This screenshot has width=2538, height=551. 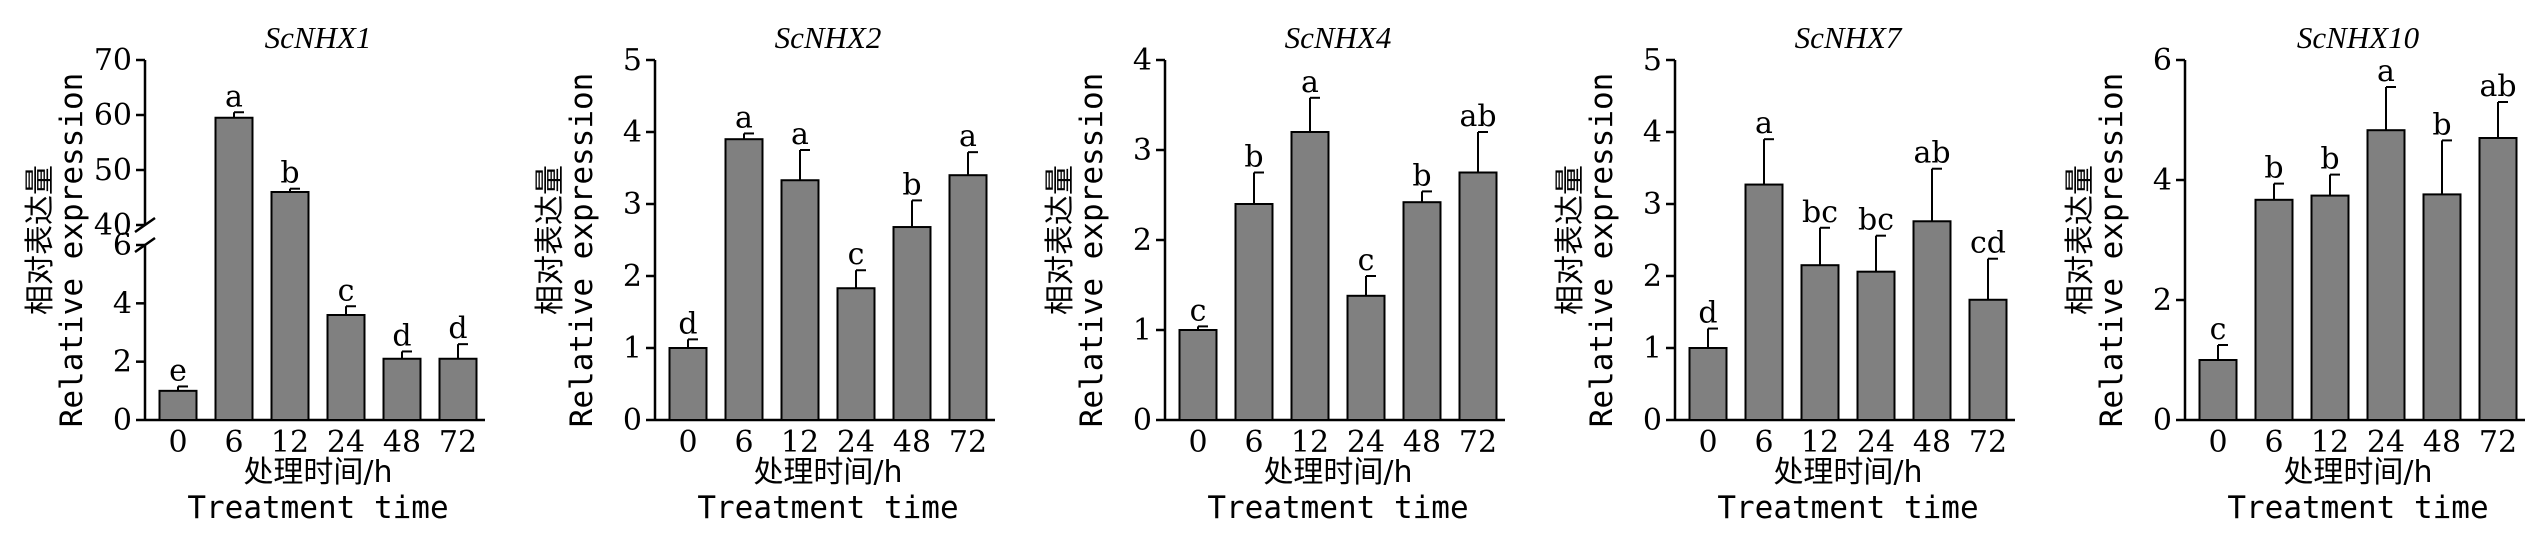 What do you see at coordinates (1849, 37) in the screenshot?
I see `chart-title: ScNHX7` at bounding box center [1849, 37].